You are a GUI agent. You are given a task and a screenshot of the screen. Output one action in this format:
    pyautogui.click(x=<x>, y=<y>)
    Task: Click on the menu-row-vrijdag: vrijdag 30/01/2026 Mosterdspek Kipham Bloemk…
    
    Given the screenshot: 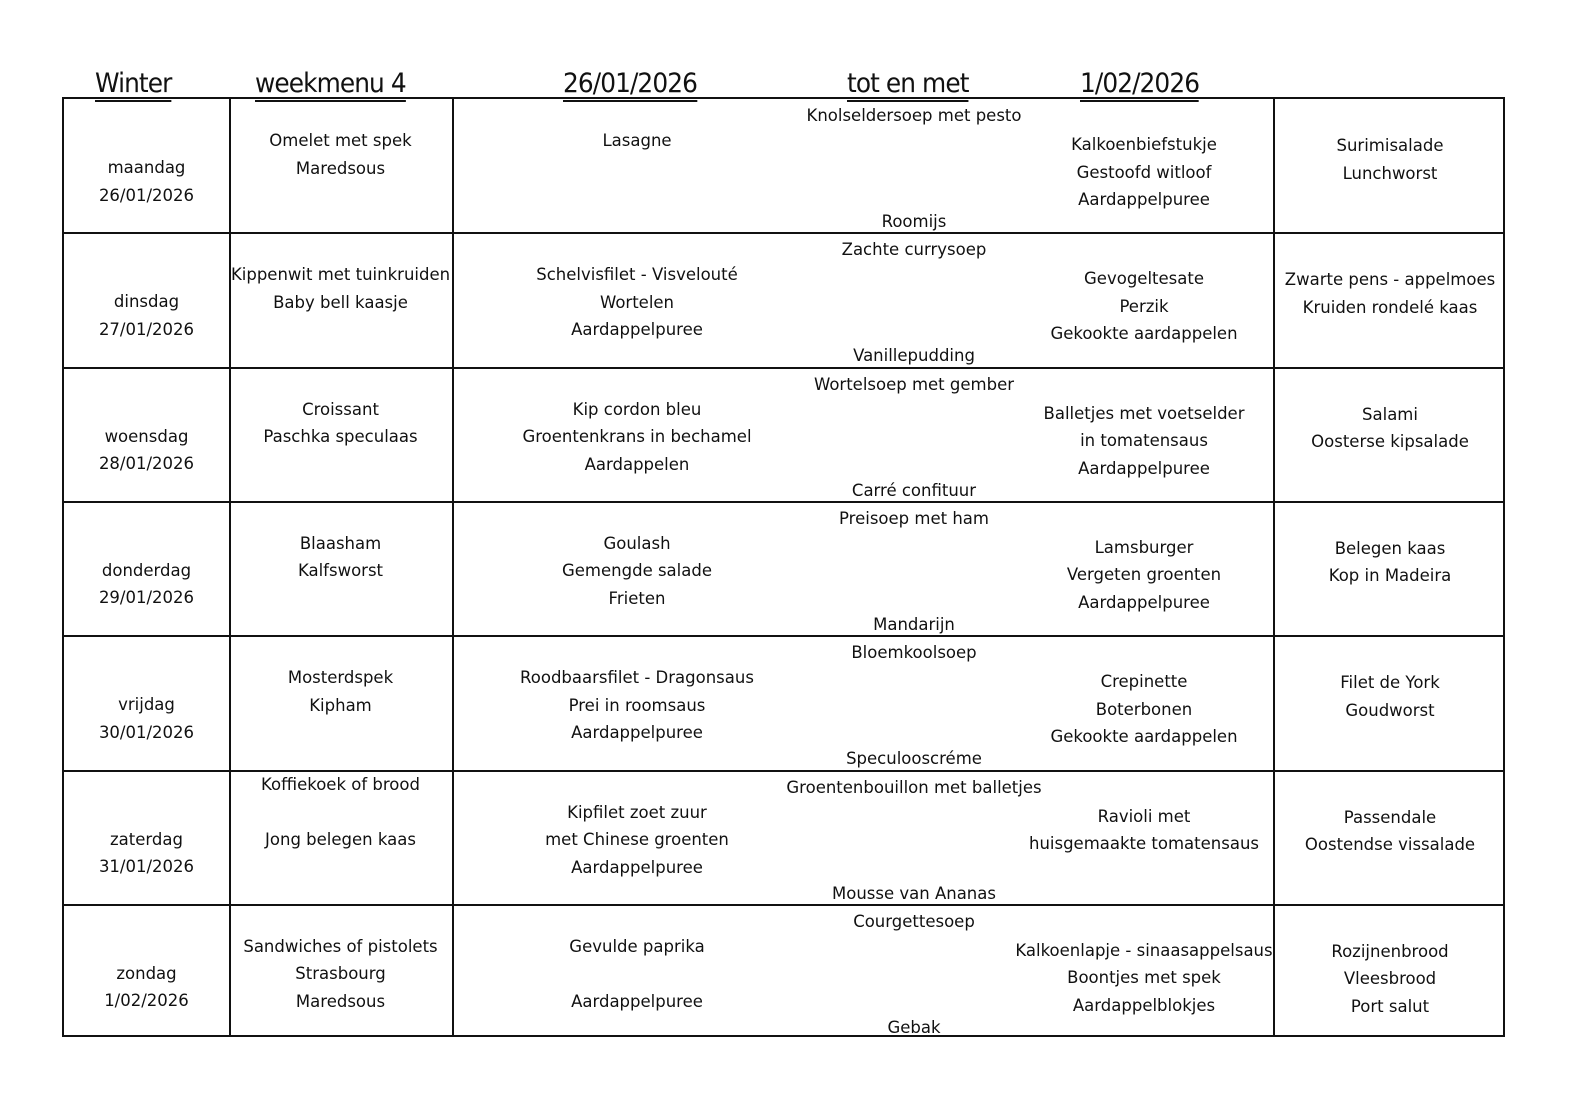 What is the action you would take?
    pyautogui.click(x=783, y=703)
    